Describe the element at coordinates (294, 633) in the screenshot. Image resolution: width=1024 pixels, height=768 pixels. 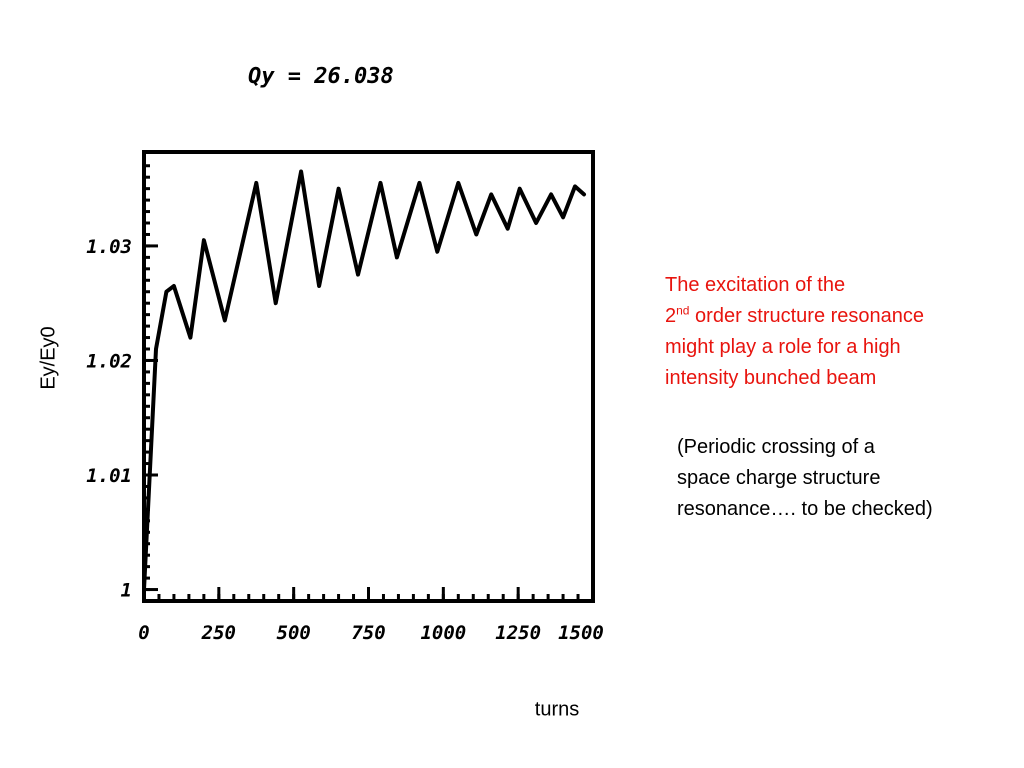
I see `x-tick-label: 500` at that location.